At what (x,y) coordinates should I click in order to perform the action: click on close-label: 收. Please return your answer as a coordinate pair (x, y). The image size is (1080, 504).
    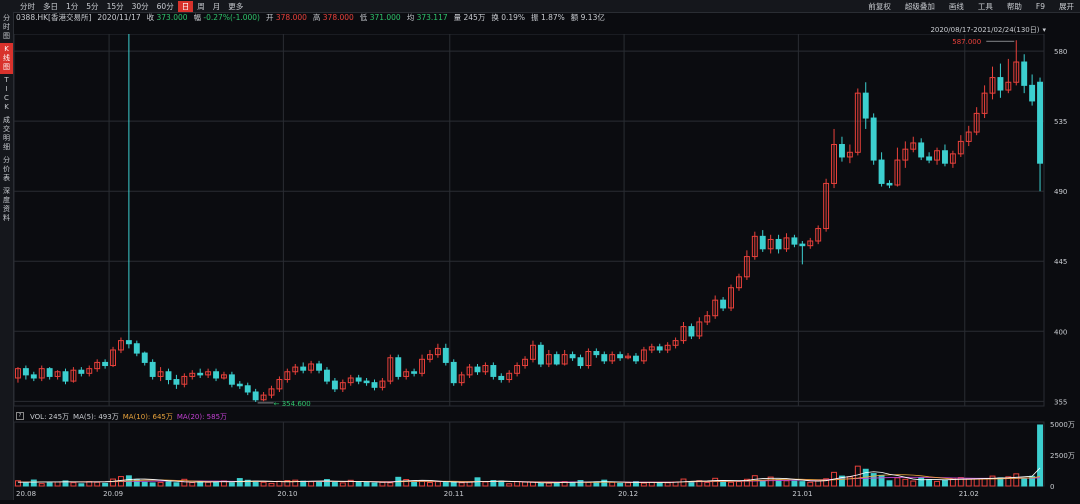
    Looking at the image, I should click on (150, 17).